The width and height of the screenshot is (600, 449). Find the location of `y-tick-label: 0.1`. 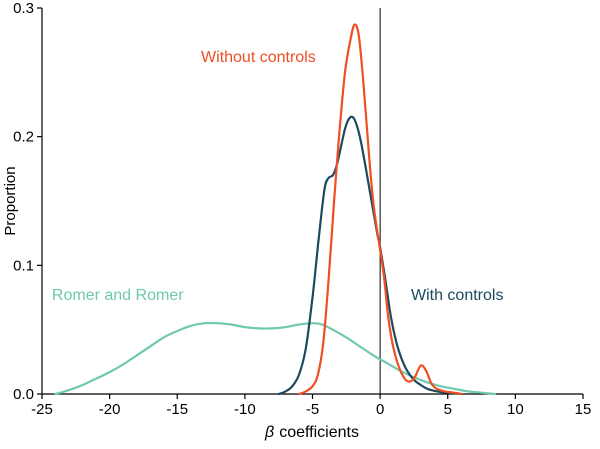

y-tick-label: 0.1 is located at coordinates (23, 265).